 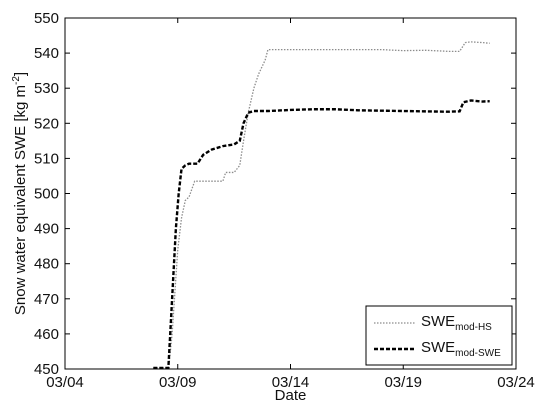 What do you see at coordinates (438, 321) in the screenshot?
I see `legend-entry-swe-mod-hs-base: SWE` at bounding box center [438, 321].